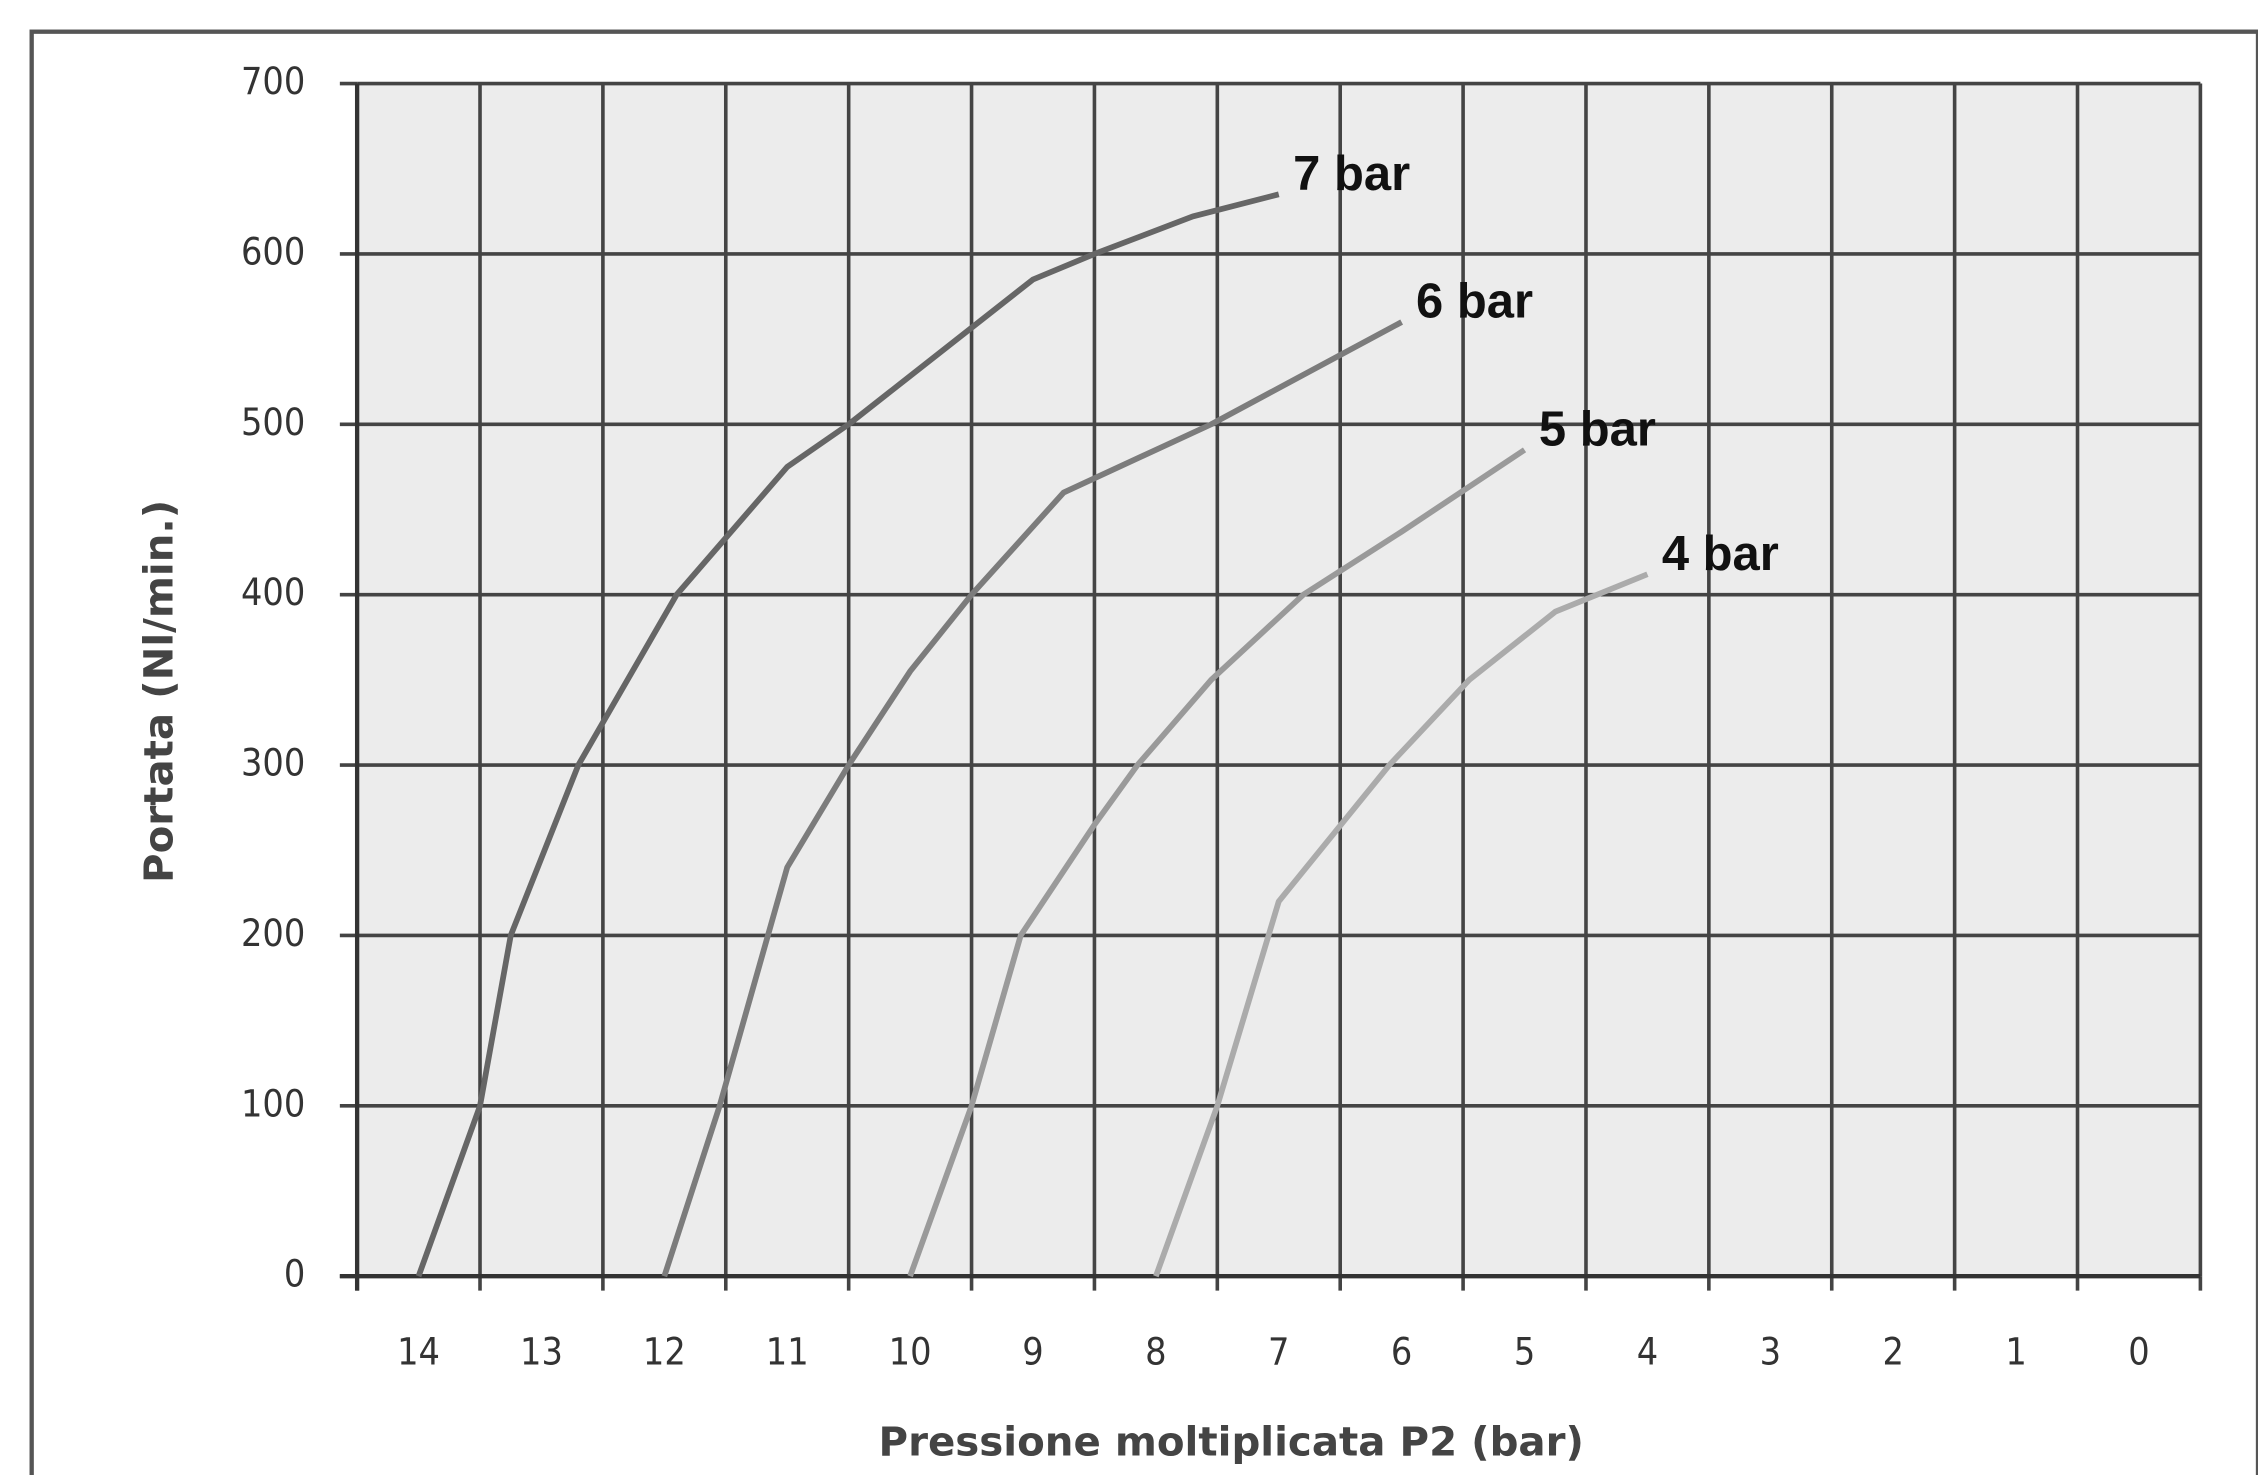 This screenshot has height=1475, width=2258. What do you see at coordinates (1351, 174) in the screenshot?
I see `series-label: 7 bar` at bounding box center [1351, 174].